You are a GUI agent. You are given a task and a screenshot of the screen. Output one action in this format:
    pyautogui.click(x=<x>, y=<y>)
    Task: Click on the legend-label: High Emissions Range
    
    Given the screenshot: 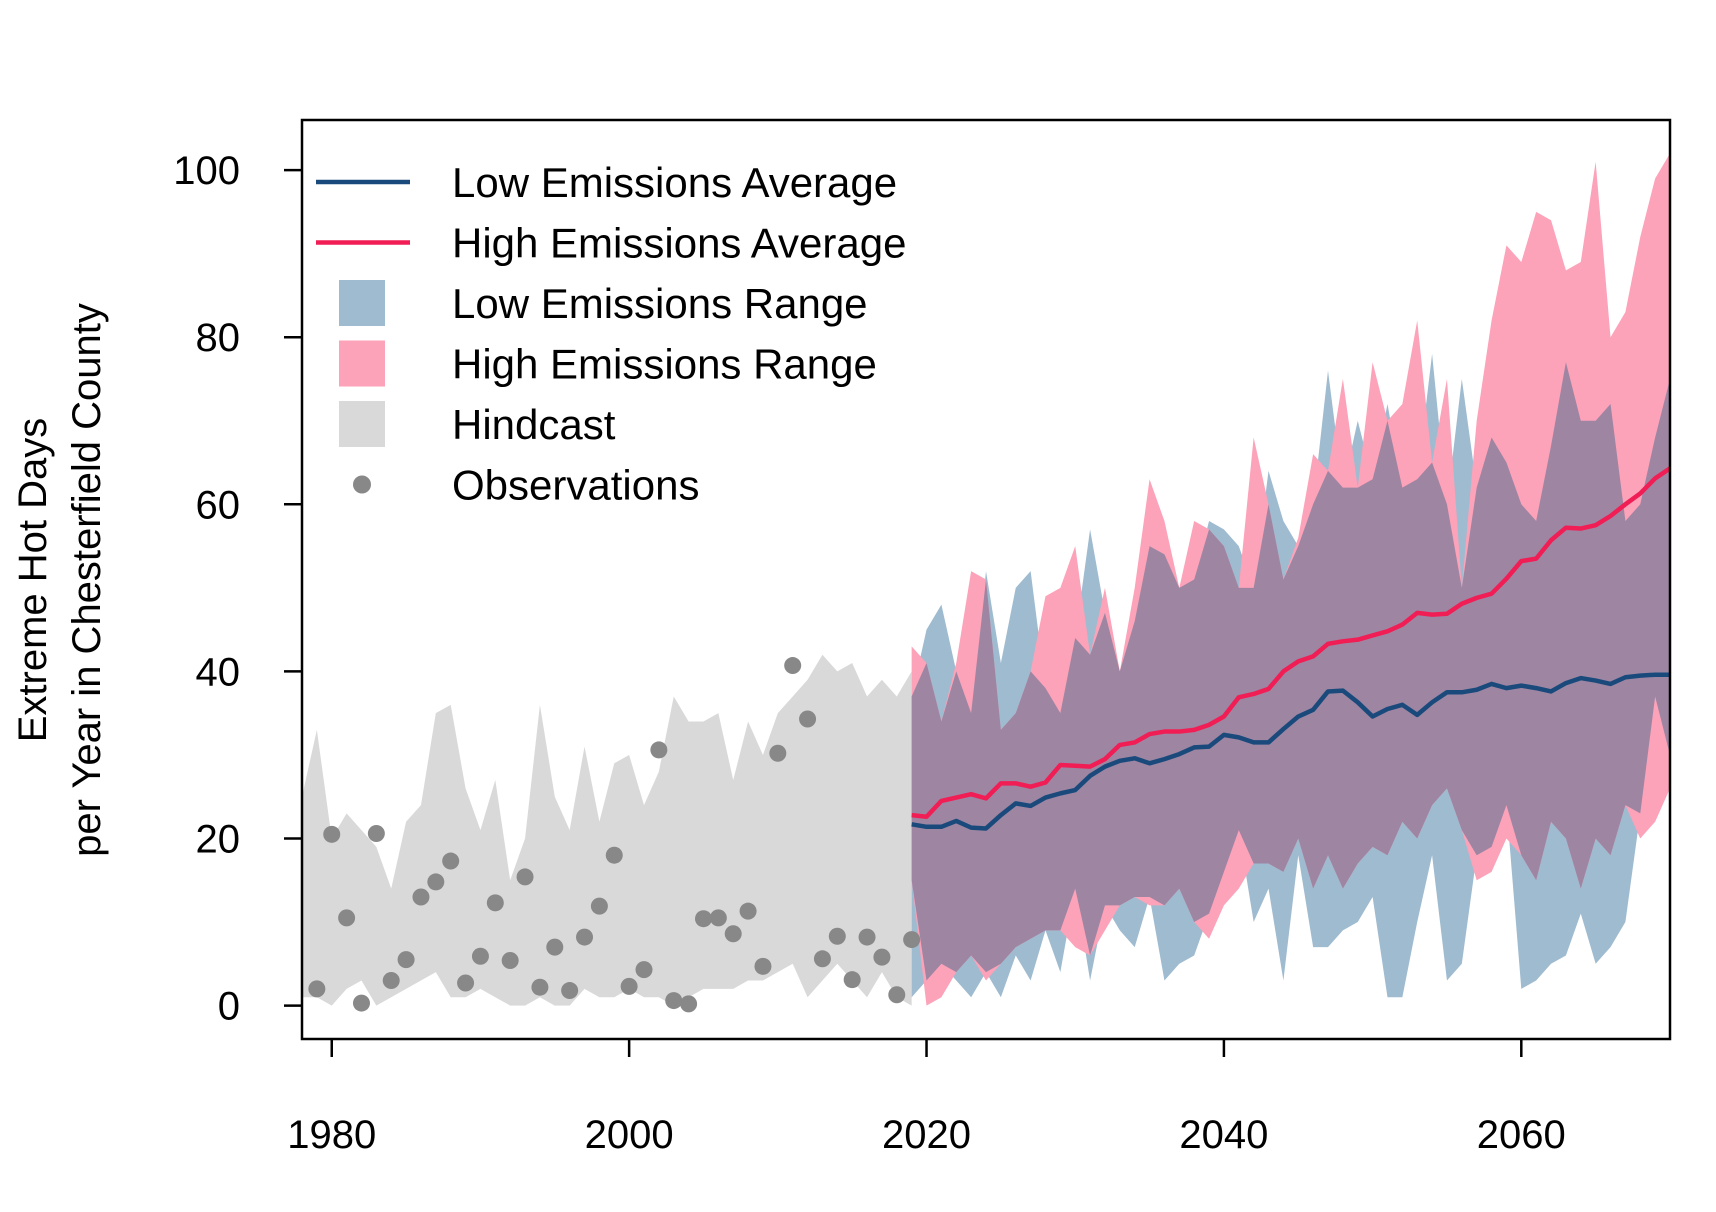 What is the action you would take?
    pyautogui.click(x=664, y=364)
    